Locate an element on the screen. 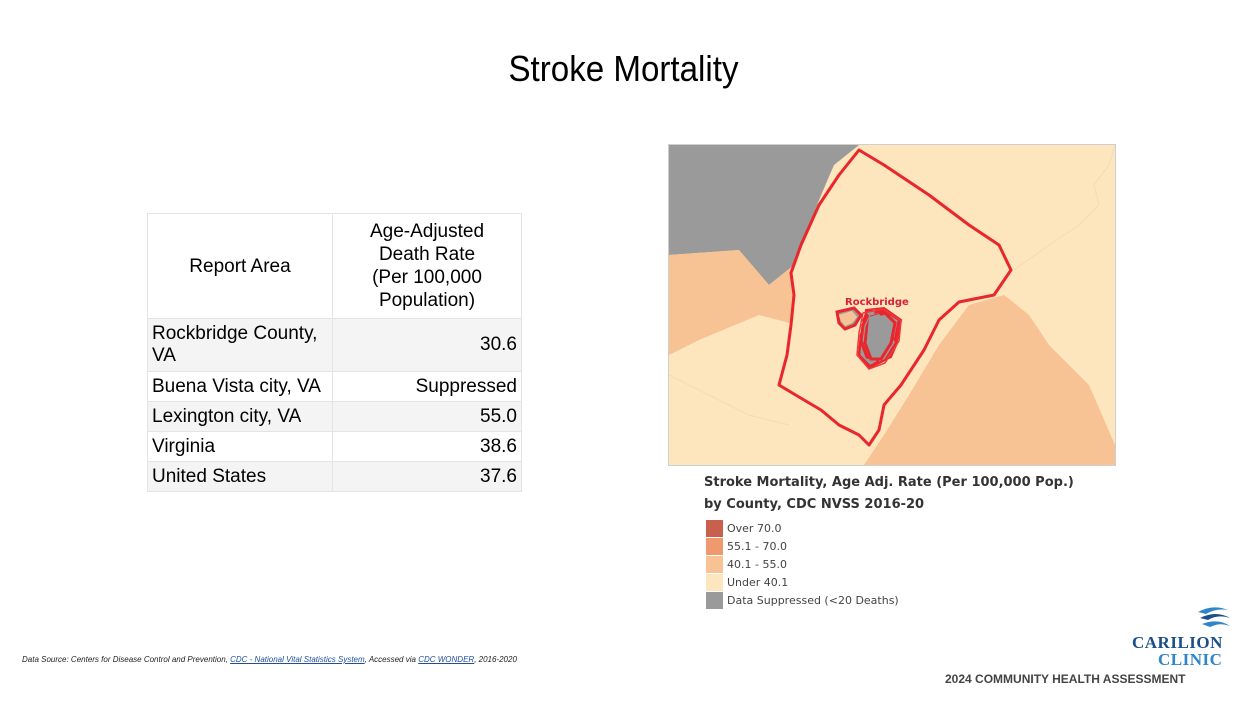 This screenshot has width=1247, height=701. table-row: Virginia 38.6 is located at coordinates (334, 446).